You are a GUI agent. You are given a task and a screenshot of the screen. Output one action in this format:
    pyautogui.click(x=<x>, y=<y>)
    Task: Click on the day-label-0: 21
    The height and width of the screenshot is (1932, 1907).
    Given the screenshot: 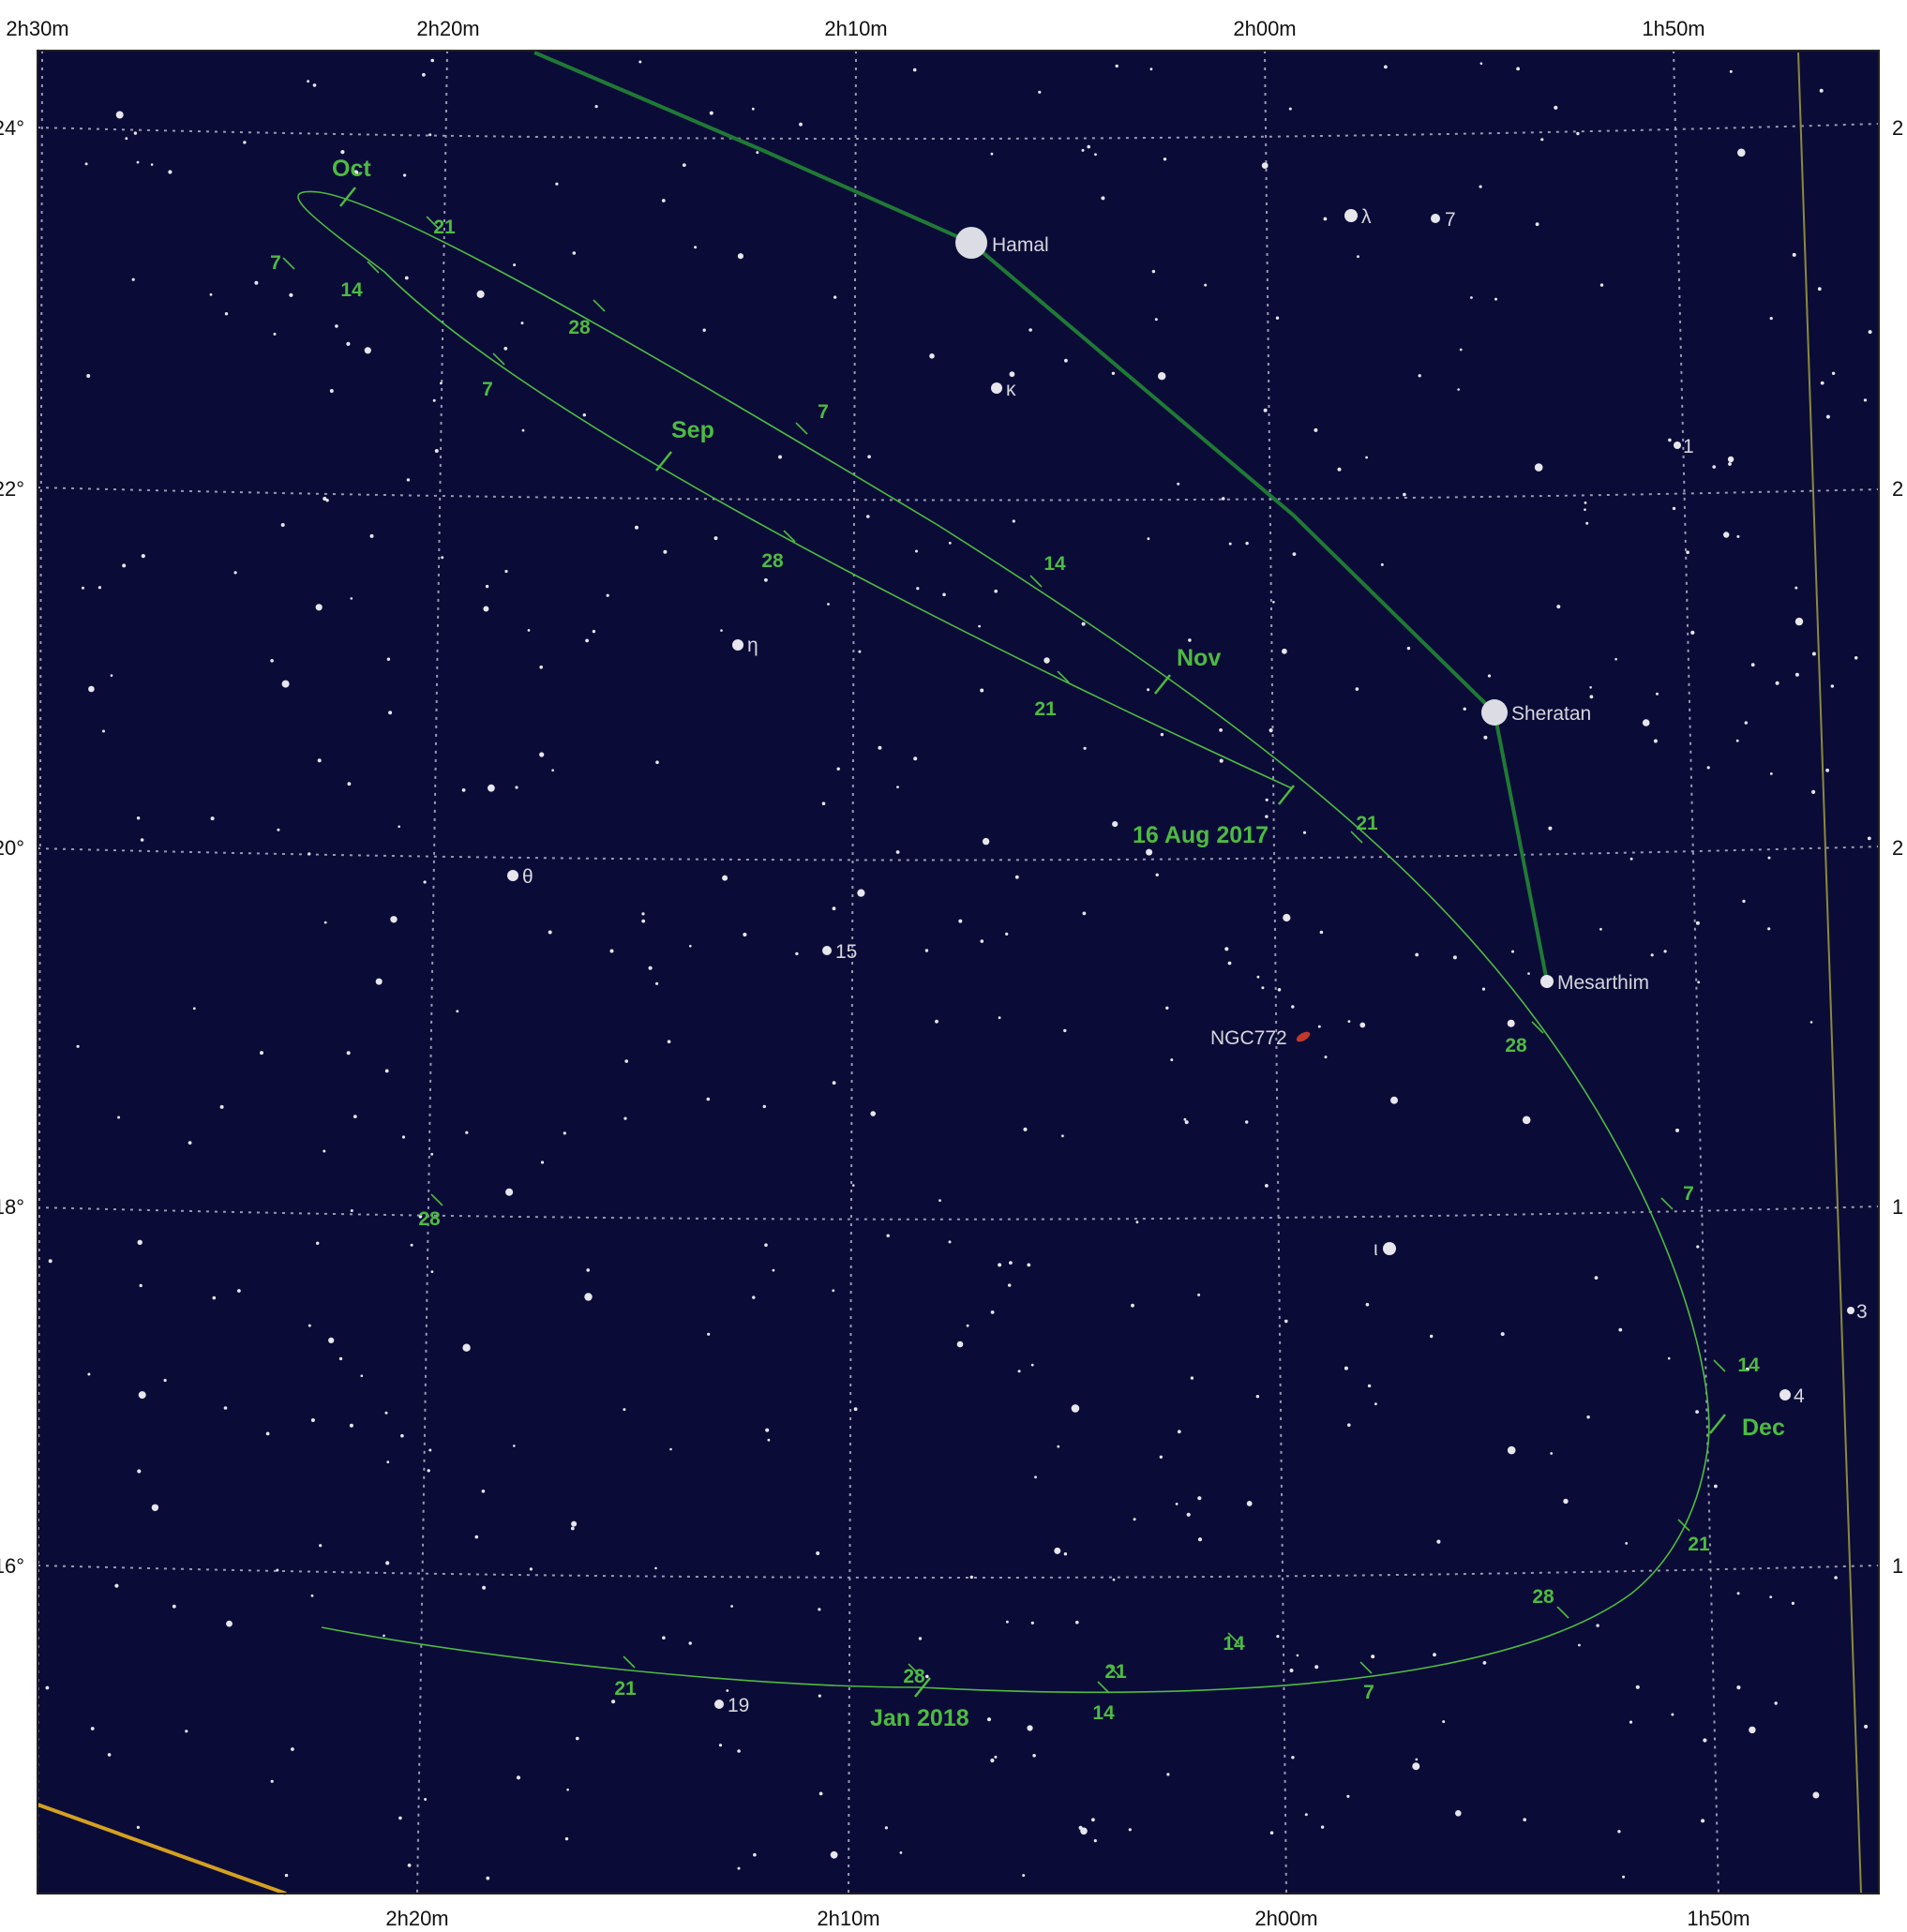 What is the action you would take?
    pyautogui.click(x=1045, y=709)
    